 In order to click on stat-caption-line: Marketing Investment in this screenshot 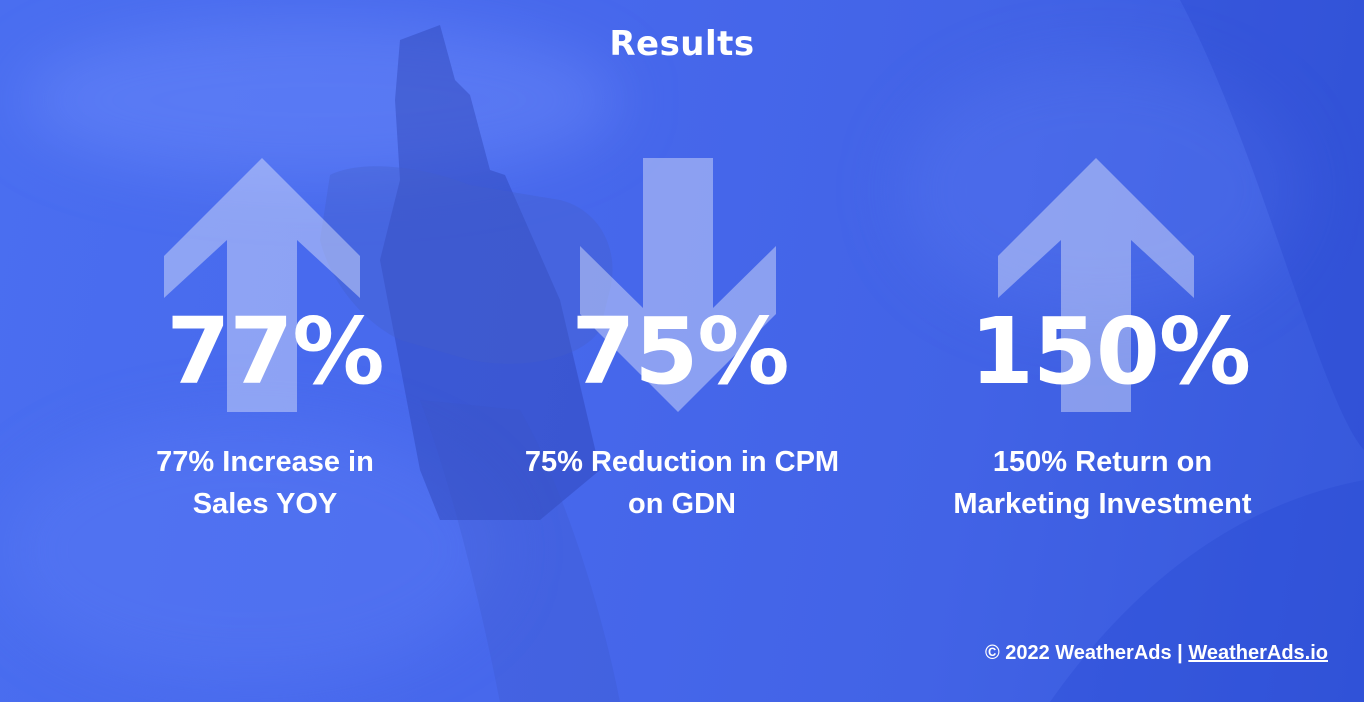, I will do `click(1102, 504)`.